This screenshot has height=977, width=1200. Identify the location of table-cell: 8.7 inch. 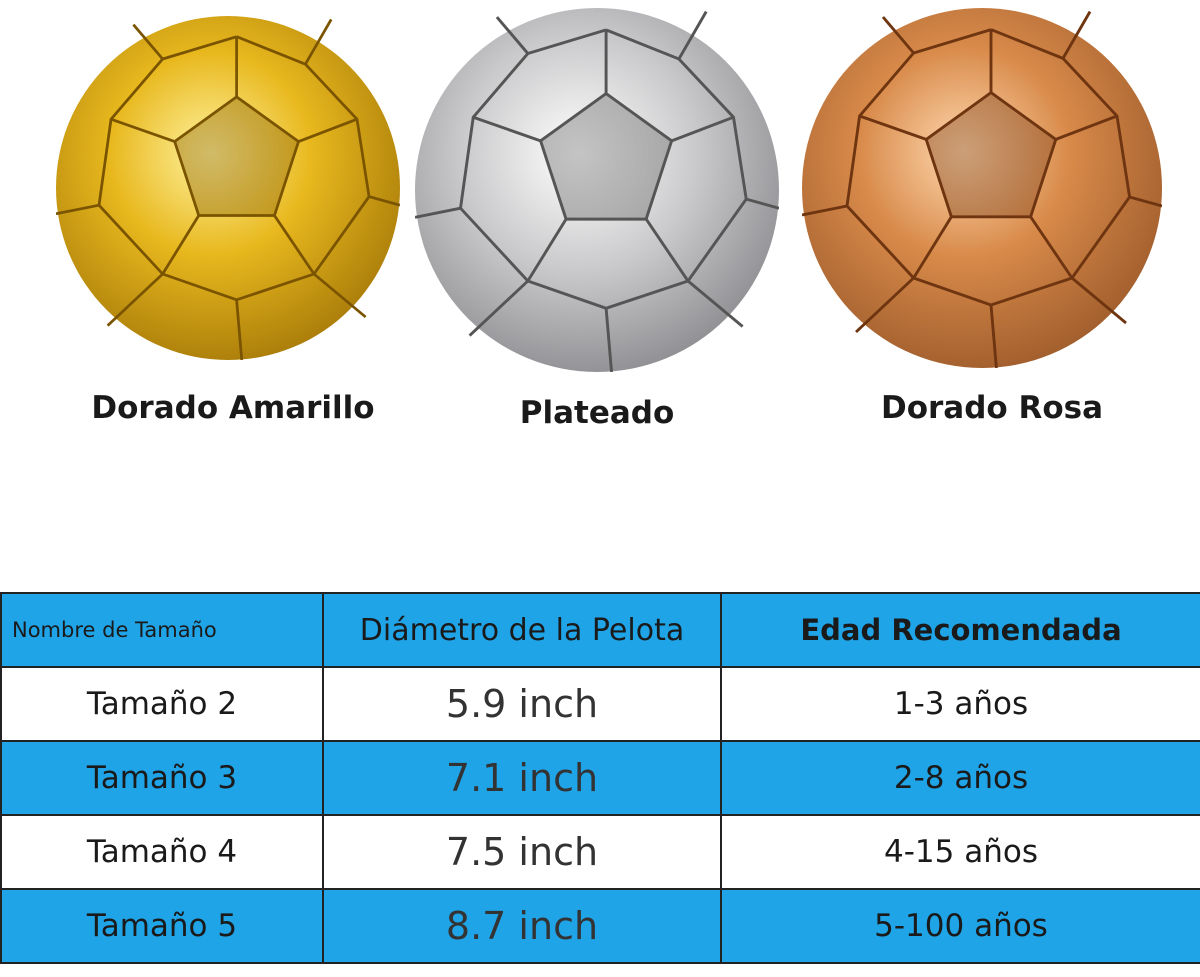
(522, 926).